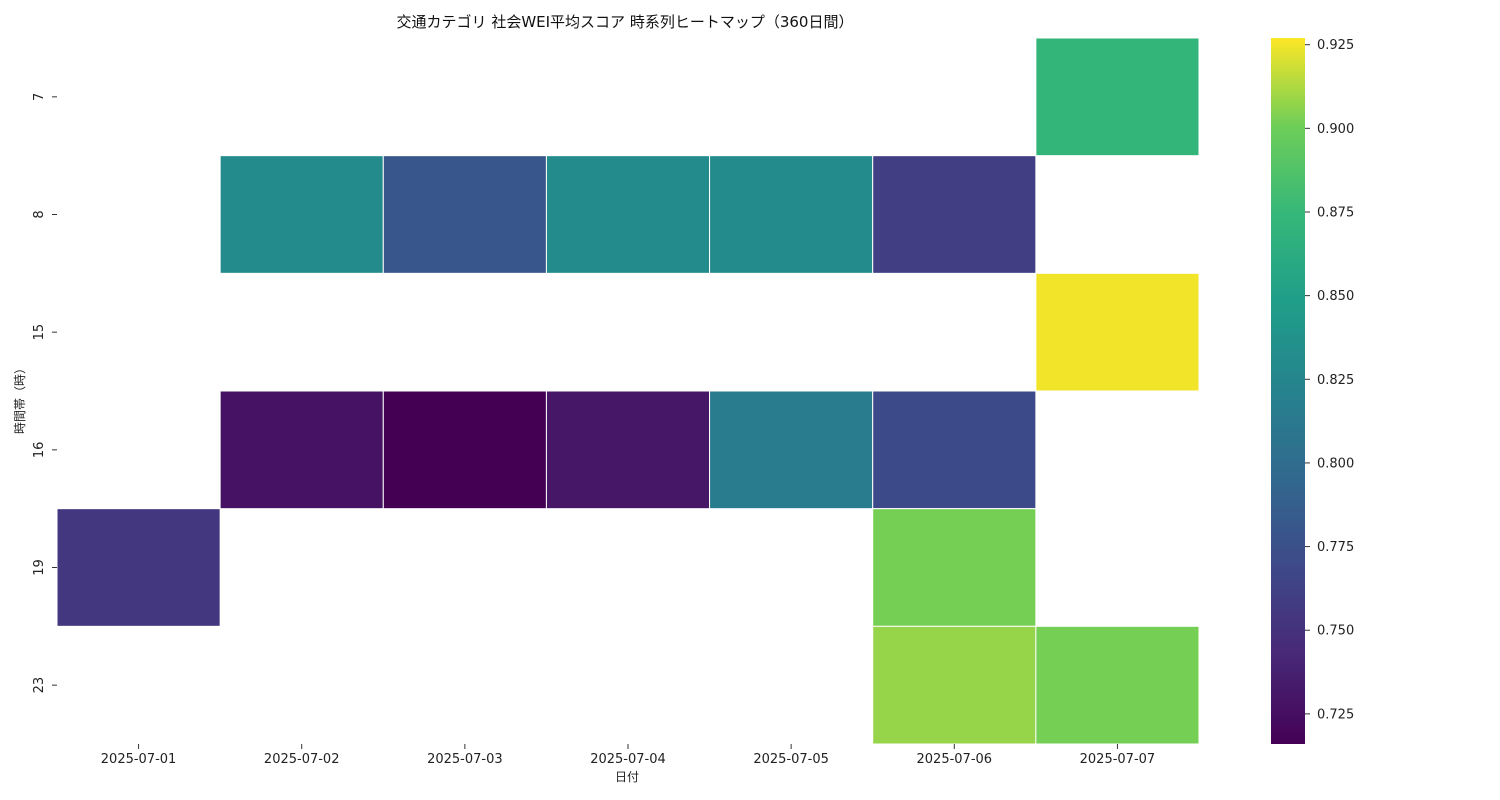 The width and height of the screenshot is (1500, 800). What do you see at coordinates (1335, 129) in the screenshot?
I see `colorbar-tick-label: 0.900` at bounding box center [1335, 129].